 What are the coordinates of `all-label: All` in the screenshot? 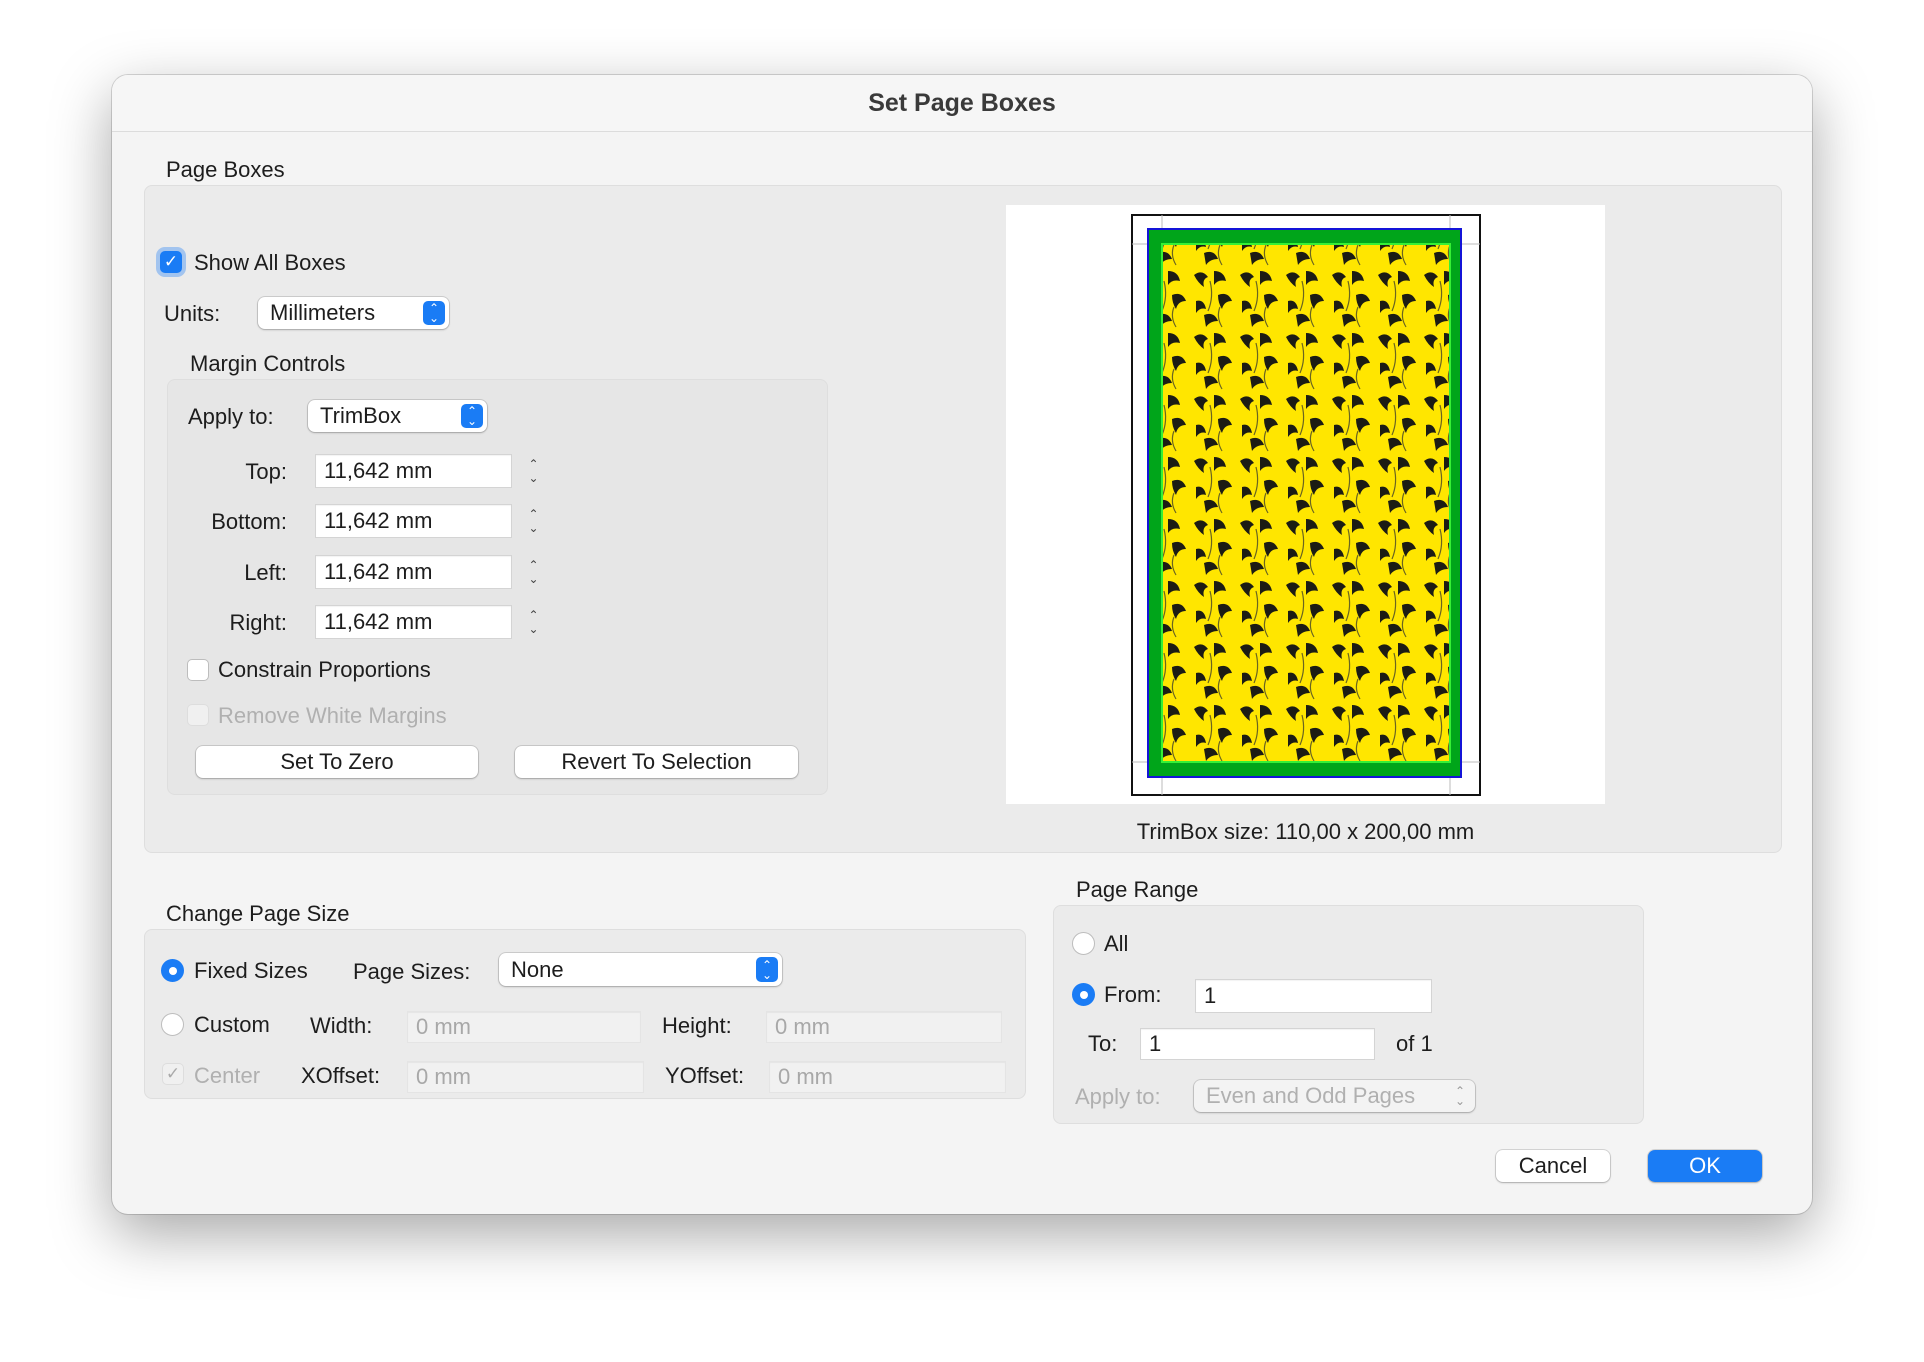 It's located at (1116, 943).